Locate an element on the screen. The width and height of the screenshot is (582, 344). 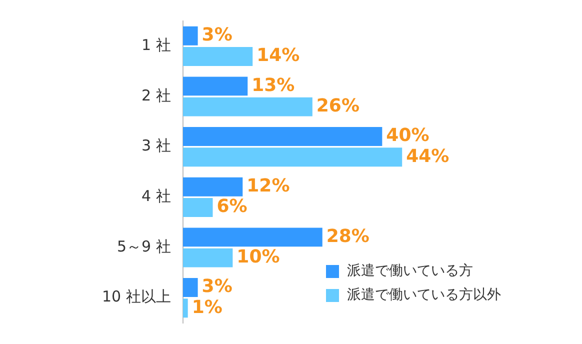
y-tick-label: 1 社 is located at coordinates (156, 45).